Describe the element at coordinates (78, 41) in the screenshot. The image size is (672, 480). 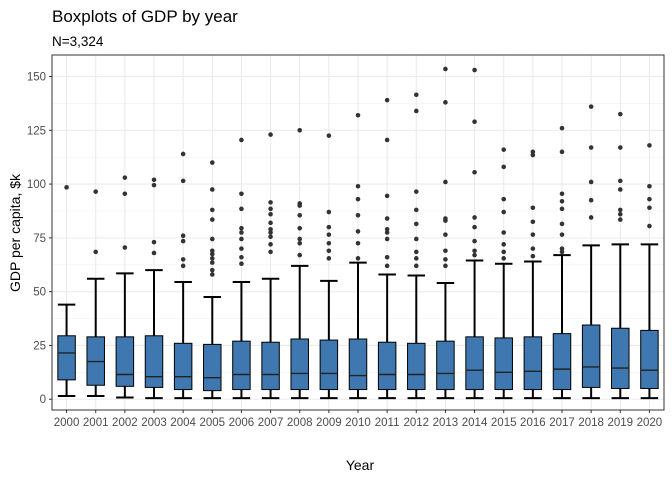
I see `chart-subtitle: N=3,324` at that location.